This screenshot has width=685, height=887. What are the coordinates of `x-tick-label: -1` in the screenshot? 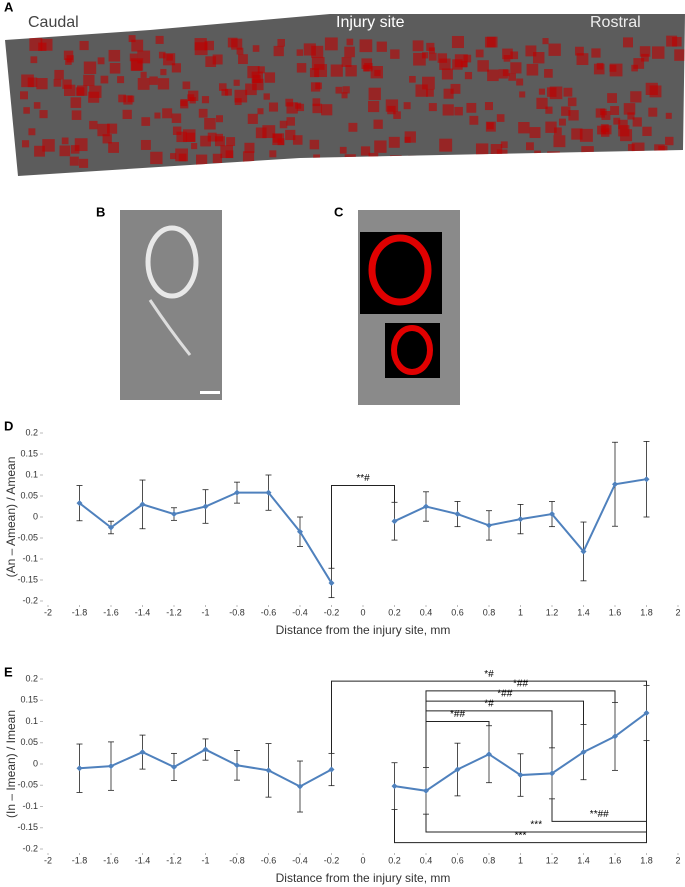 It's located at (205, 612).